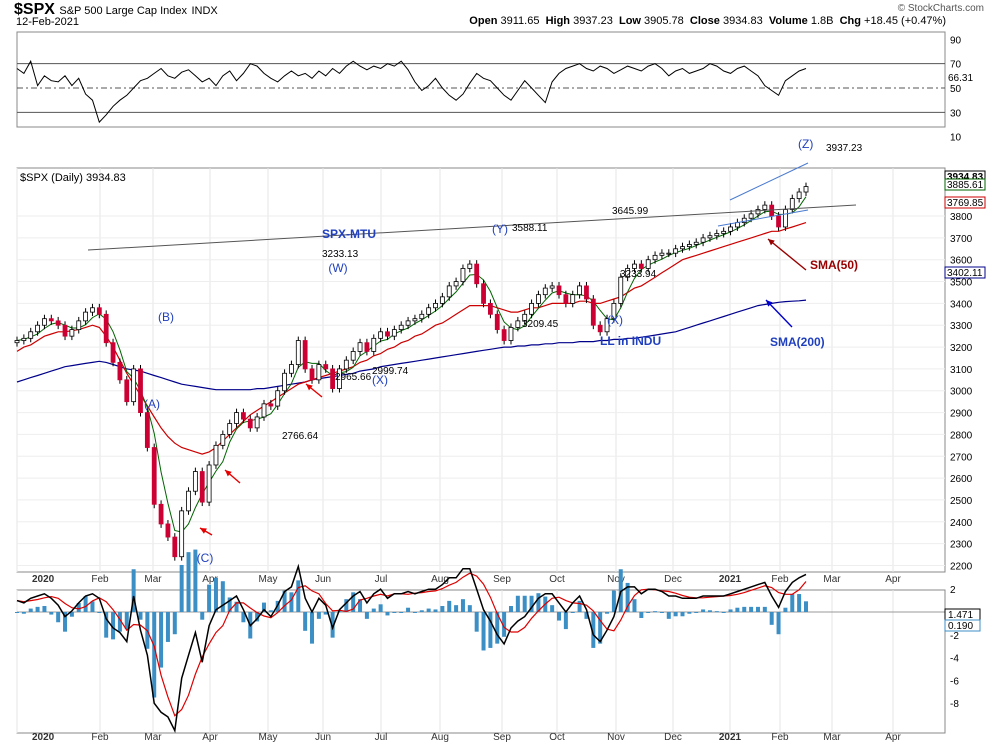 Image resolution: width=990 pixels, height=744 pixels. What do you see at coordinates (956, 89) in the screenshot?
I see `rsi-y-tick: 50` at bounding box center [956, 89].